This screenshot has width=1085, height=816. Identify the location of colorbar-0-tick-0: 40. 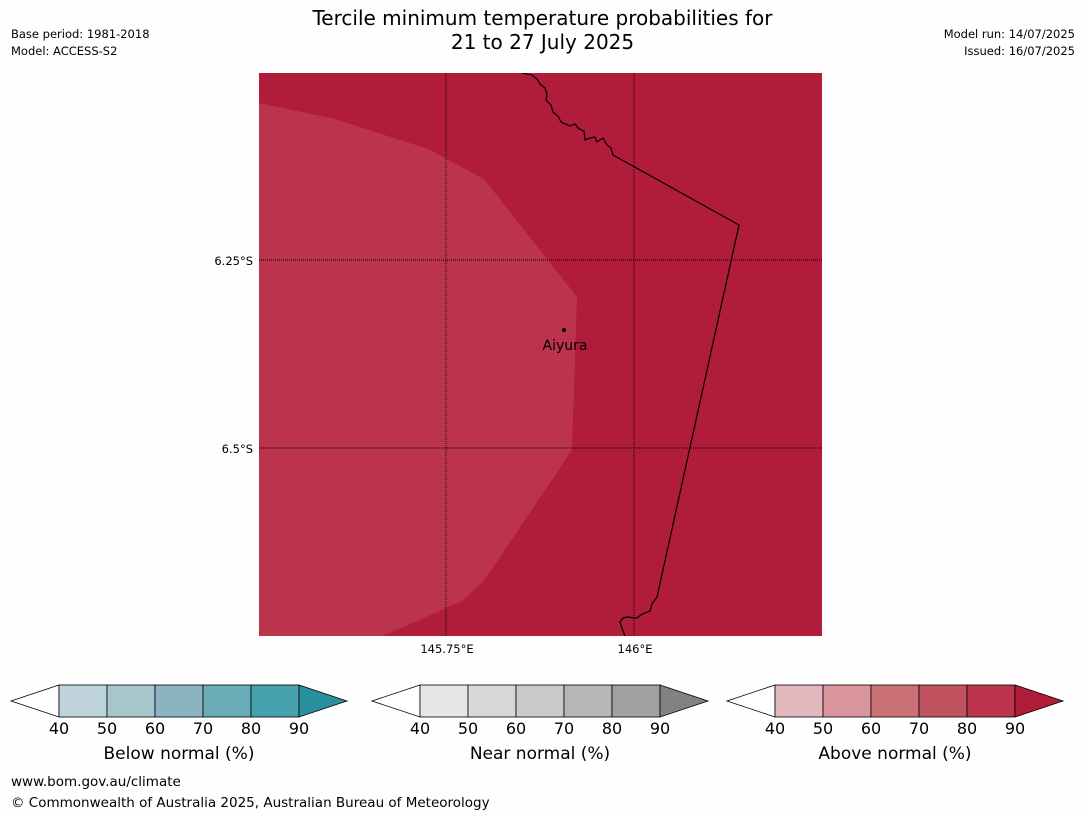
(59, 728).